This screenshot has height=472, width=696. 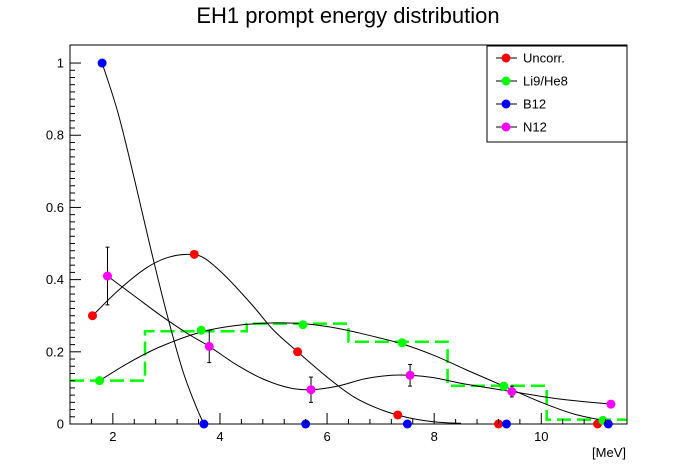 What do you see at coordinates (609, 452) in the screenshot?
I see `x-axis-label: [MeV]` at bounding box center [609, 452].